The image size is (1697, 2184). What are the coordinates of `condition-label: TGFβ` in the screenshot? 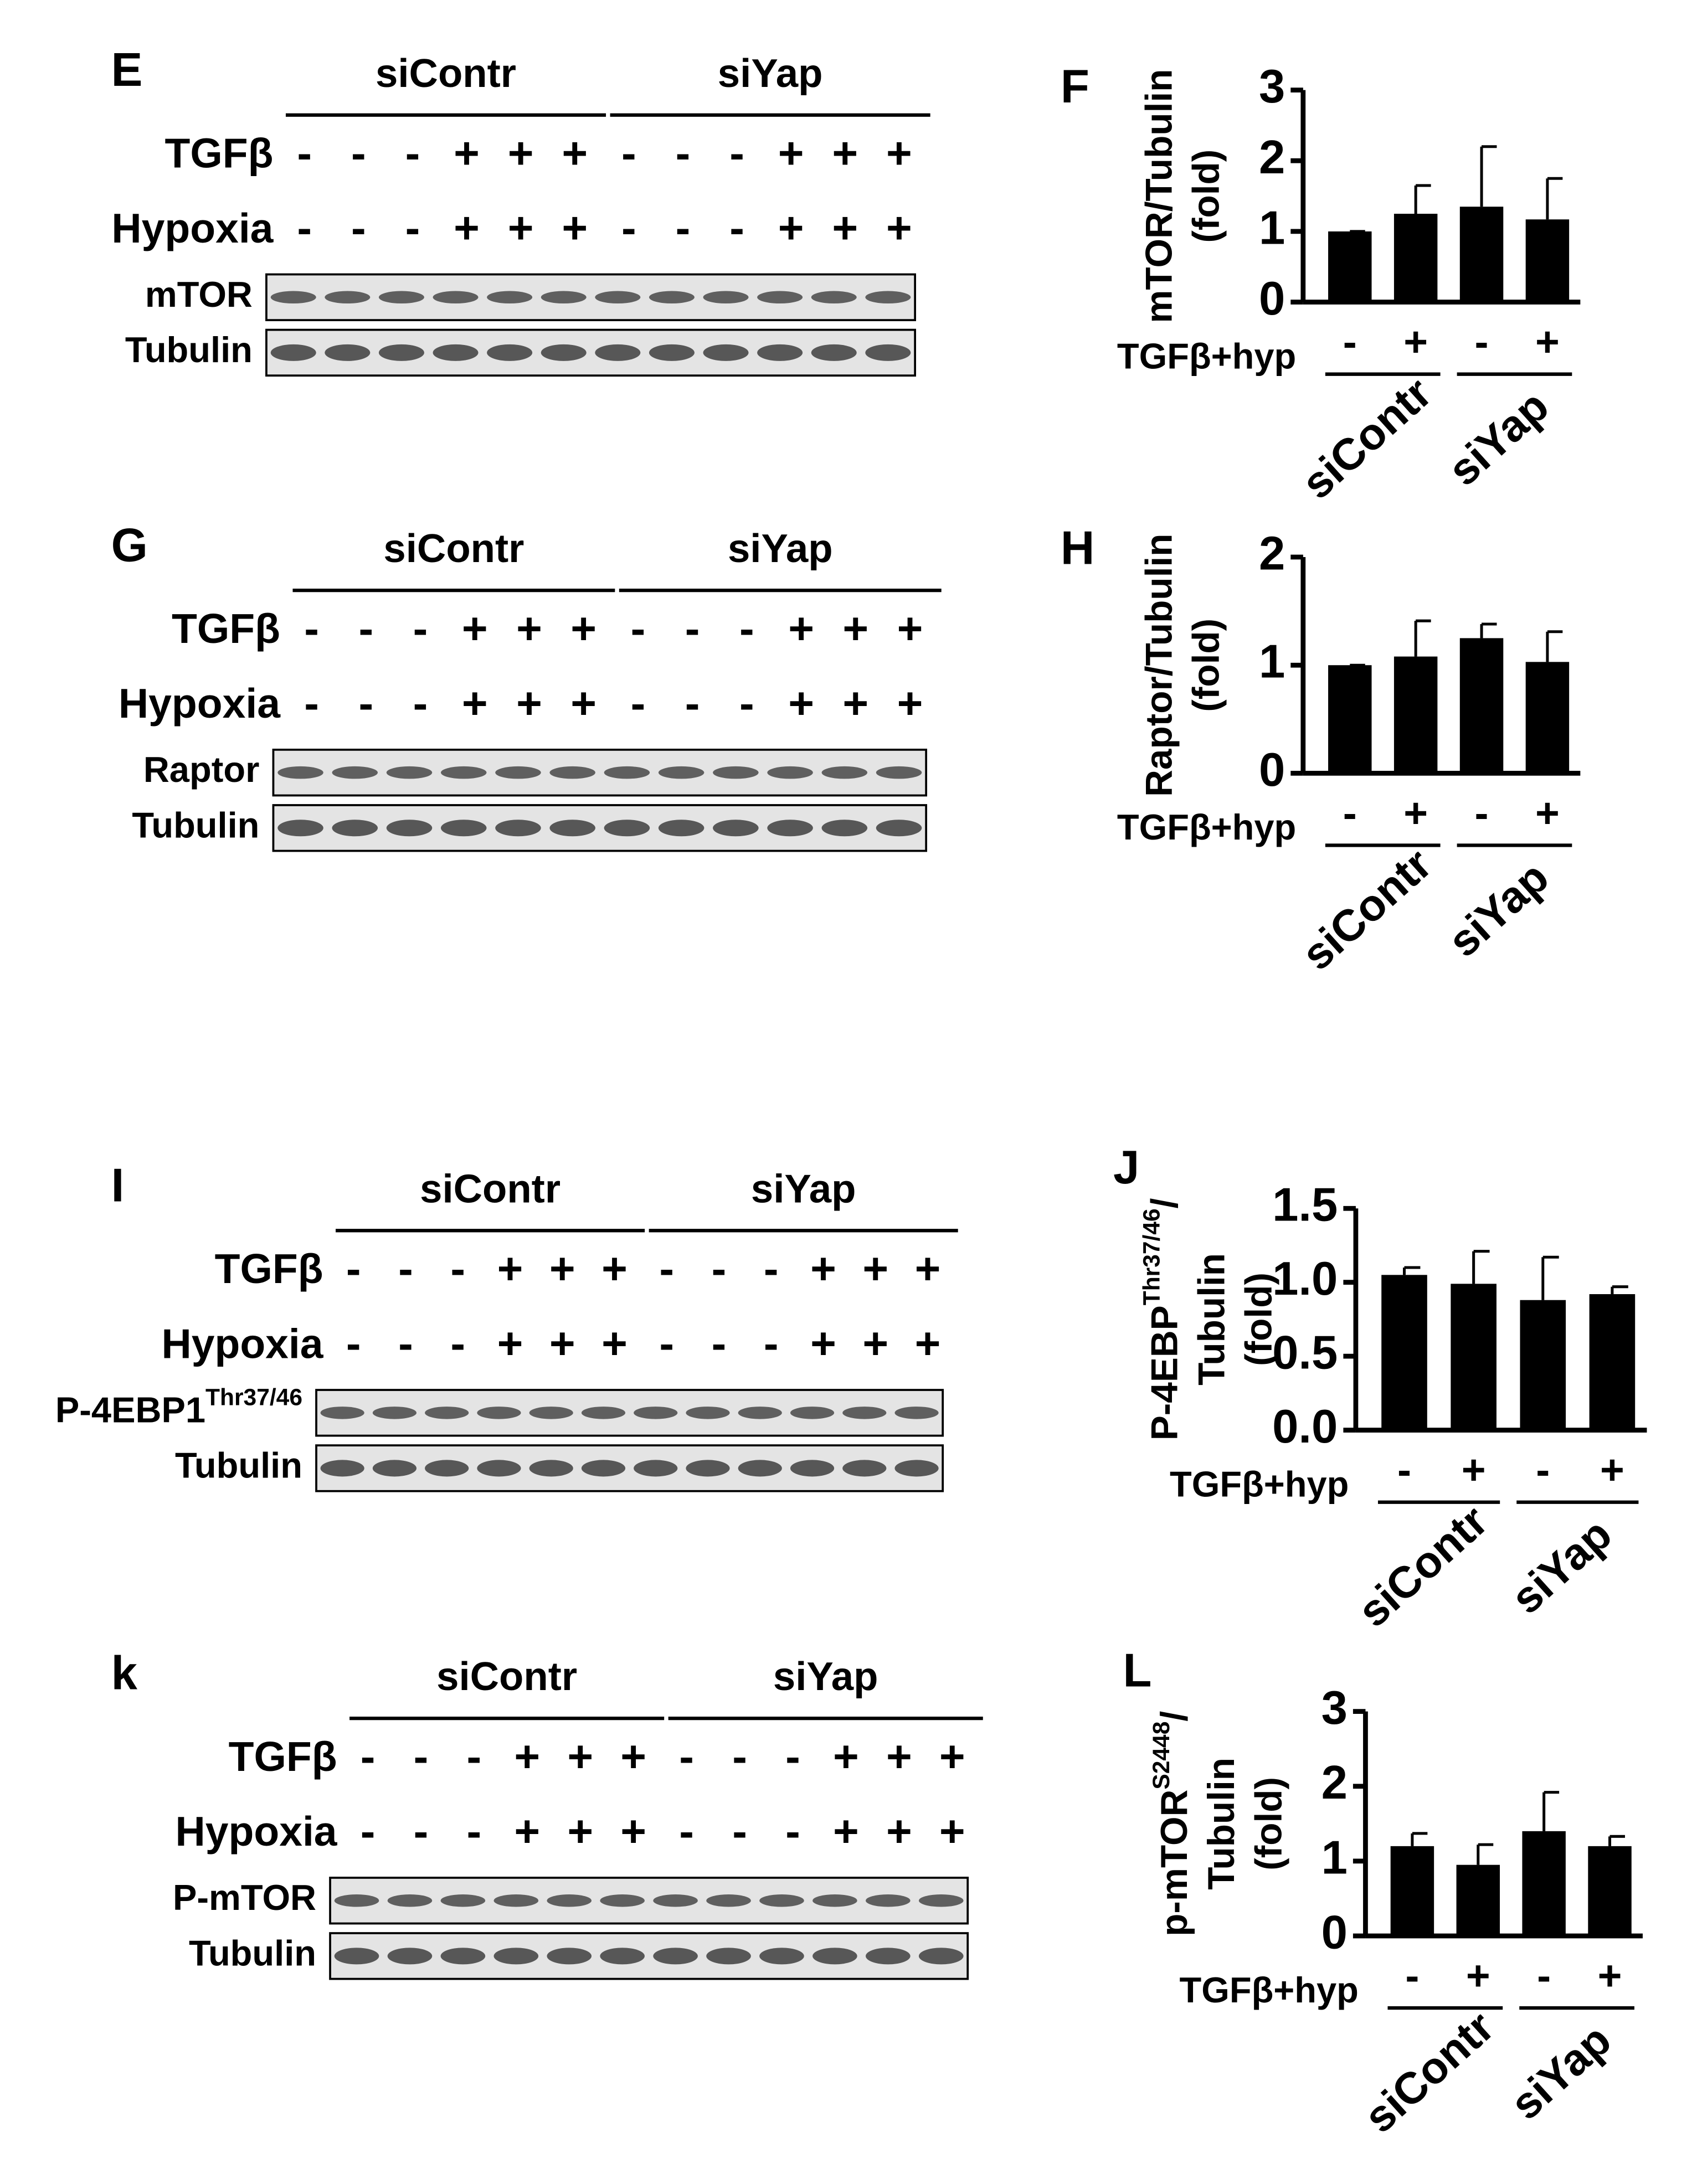 It's located at (219, 153).